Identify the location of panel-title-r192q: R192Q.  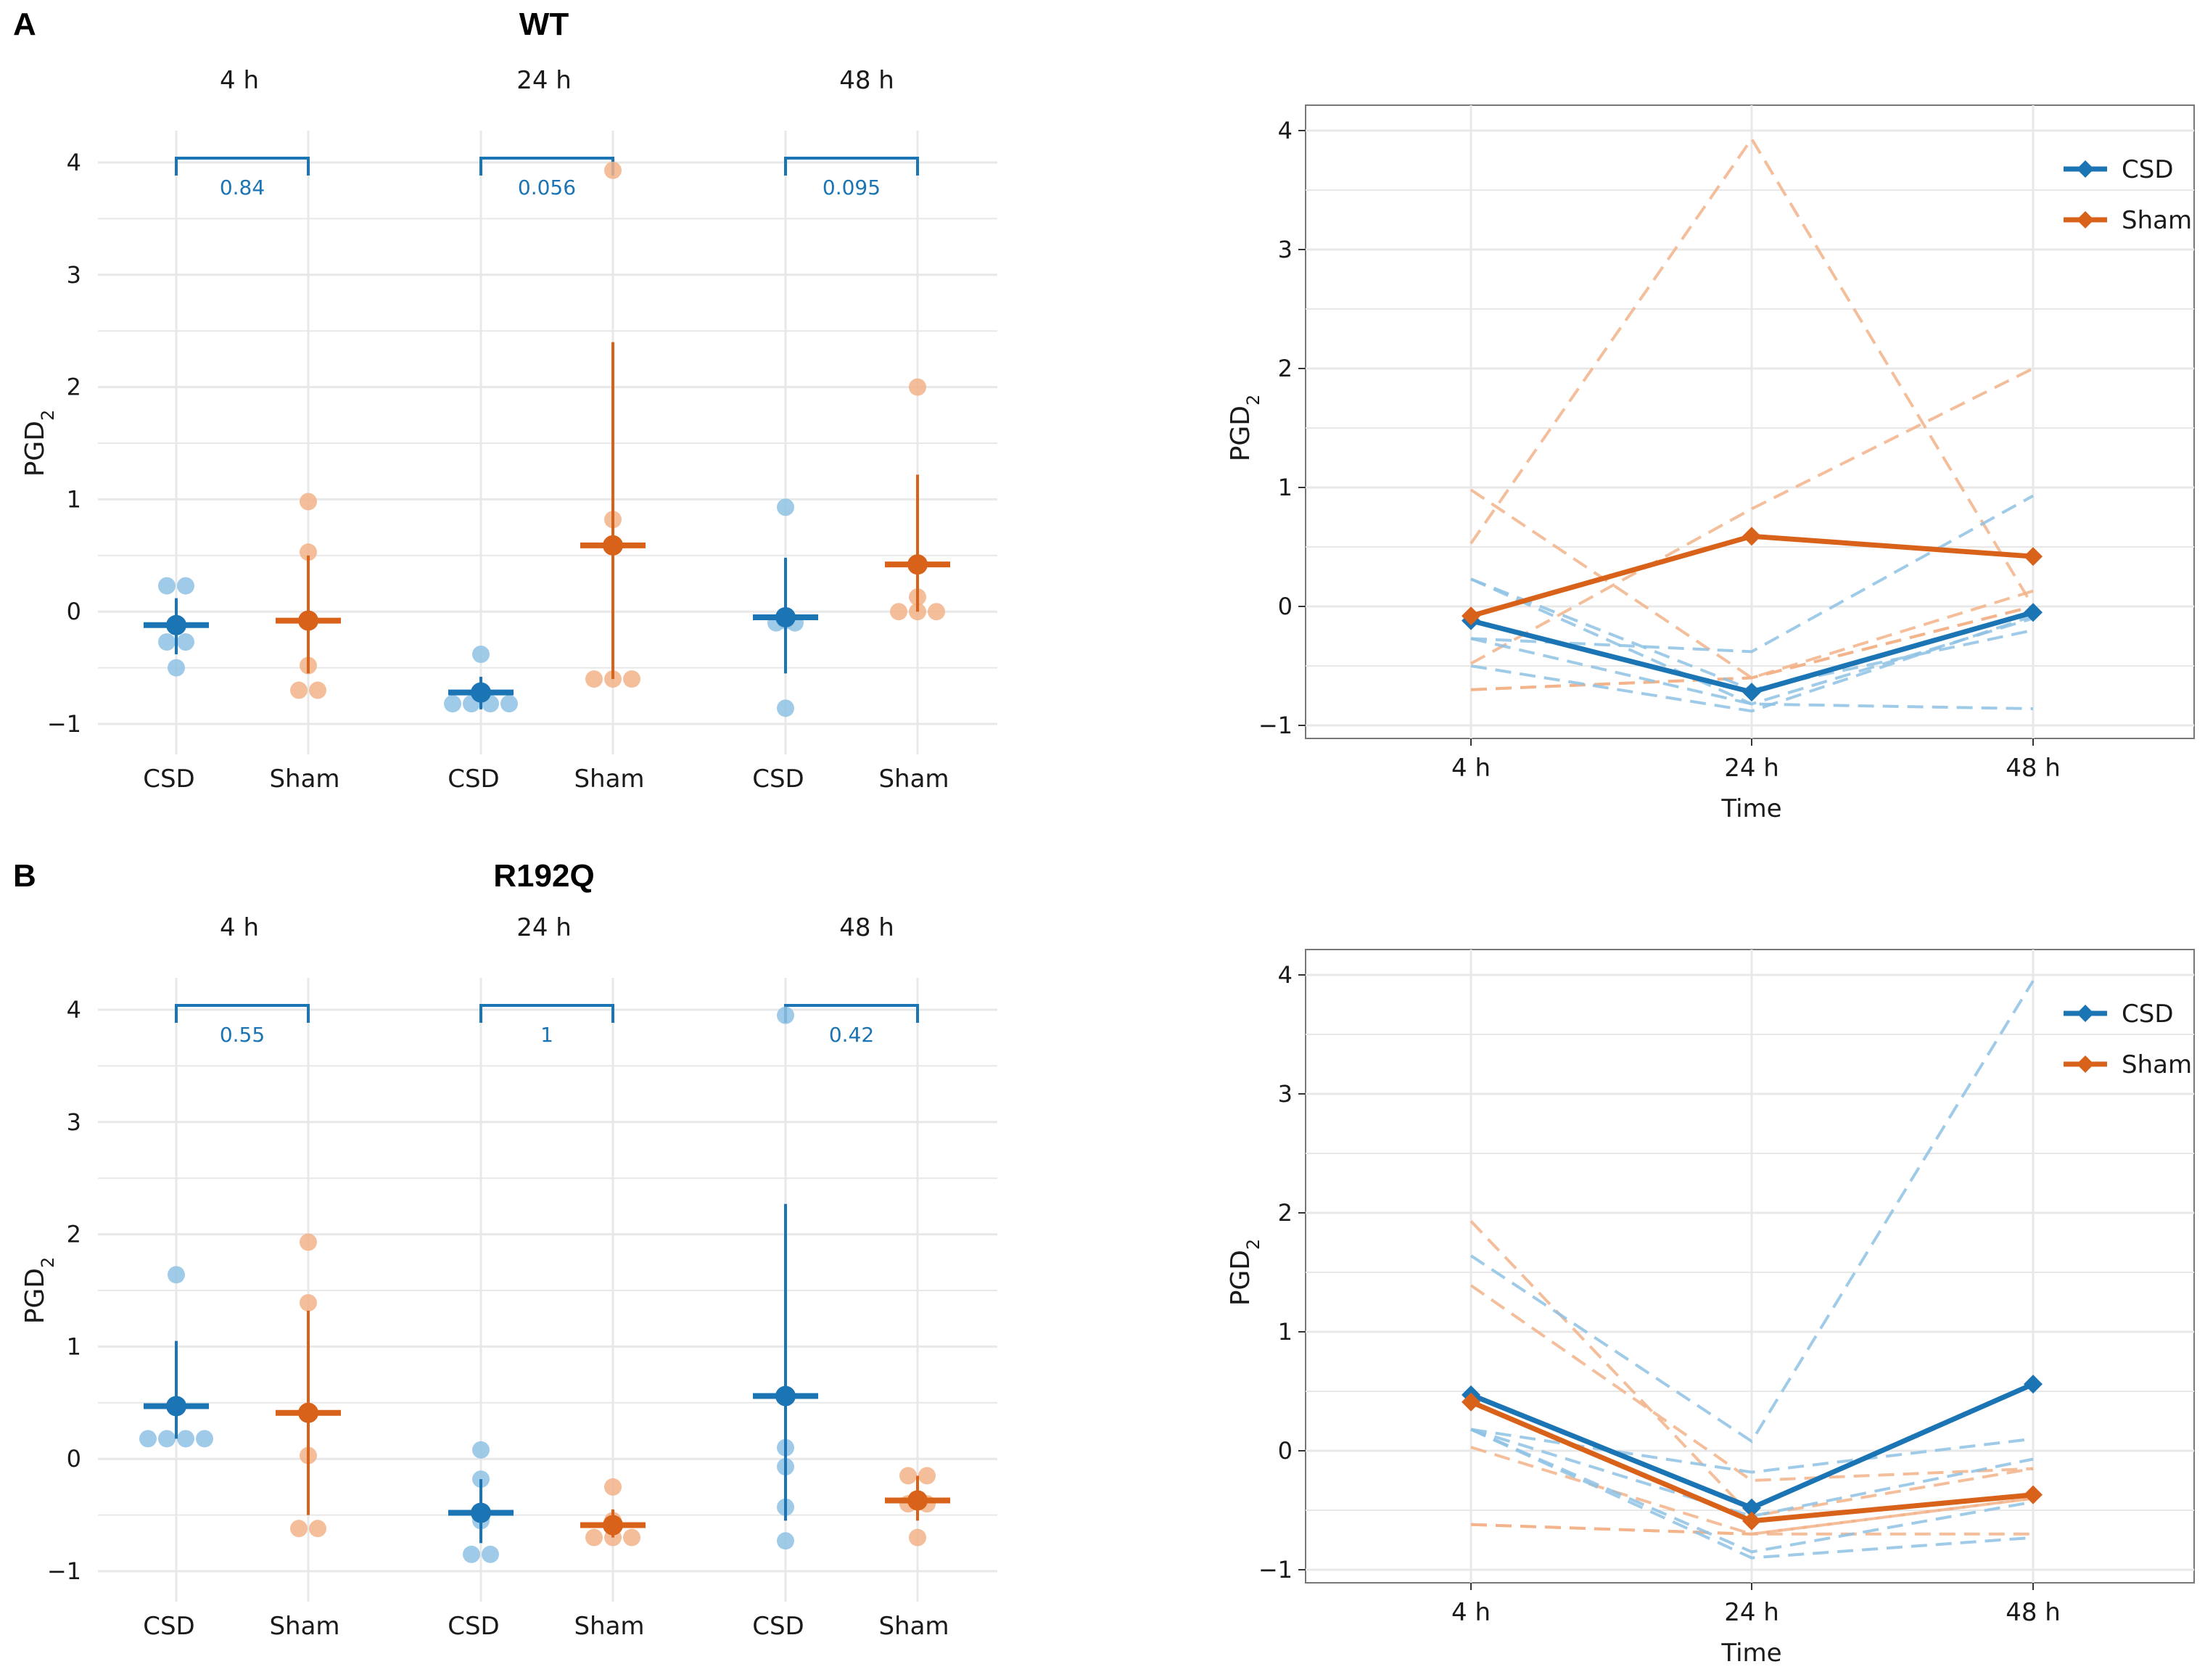
(543, 876).